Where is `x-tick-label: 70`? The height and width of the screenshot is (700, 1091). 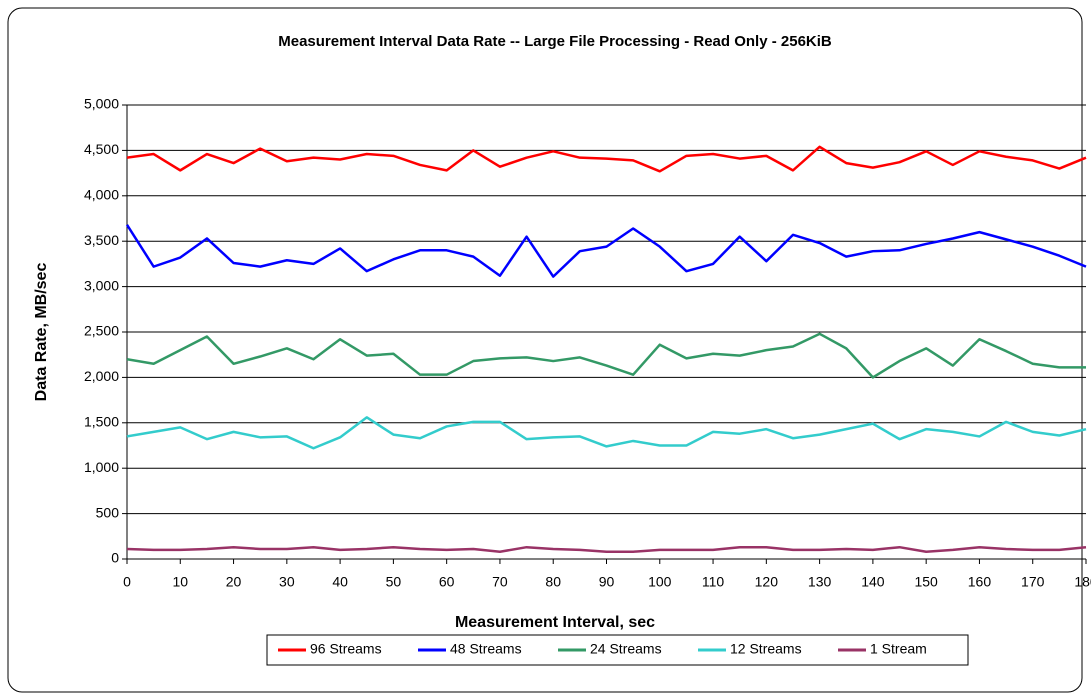
x-tick-label: 70 is located at coordinates (500, 582).